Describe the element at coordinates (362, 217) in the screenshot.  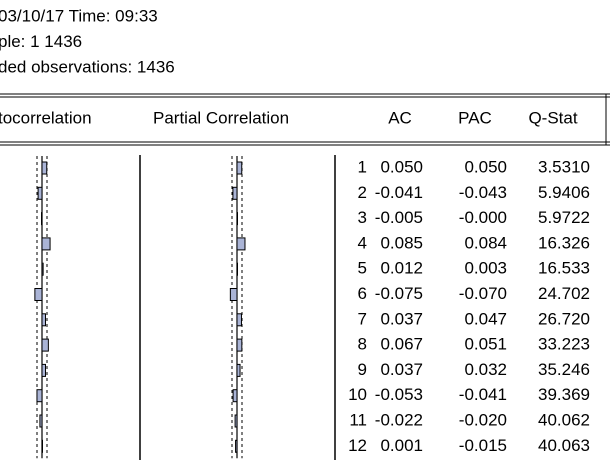
I see `cell: 3` at that location.